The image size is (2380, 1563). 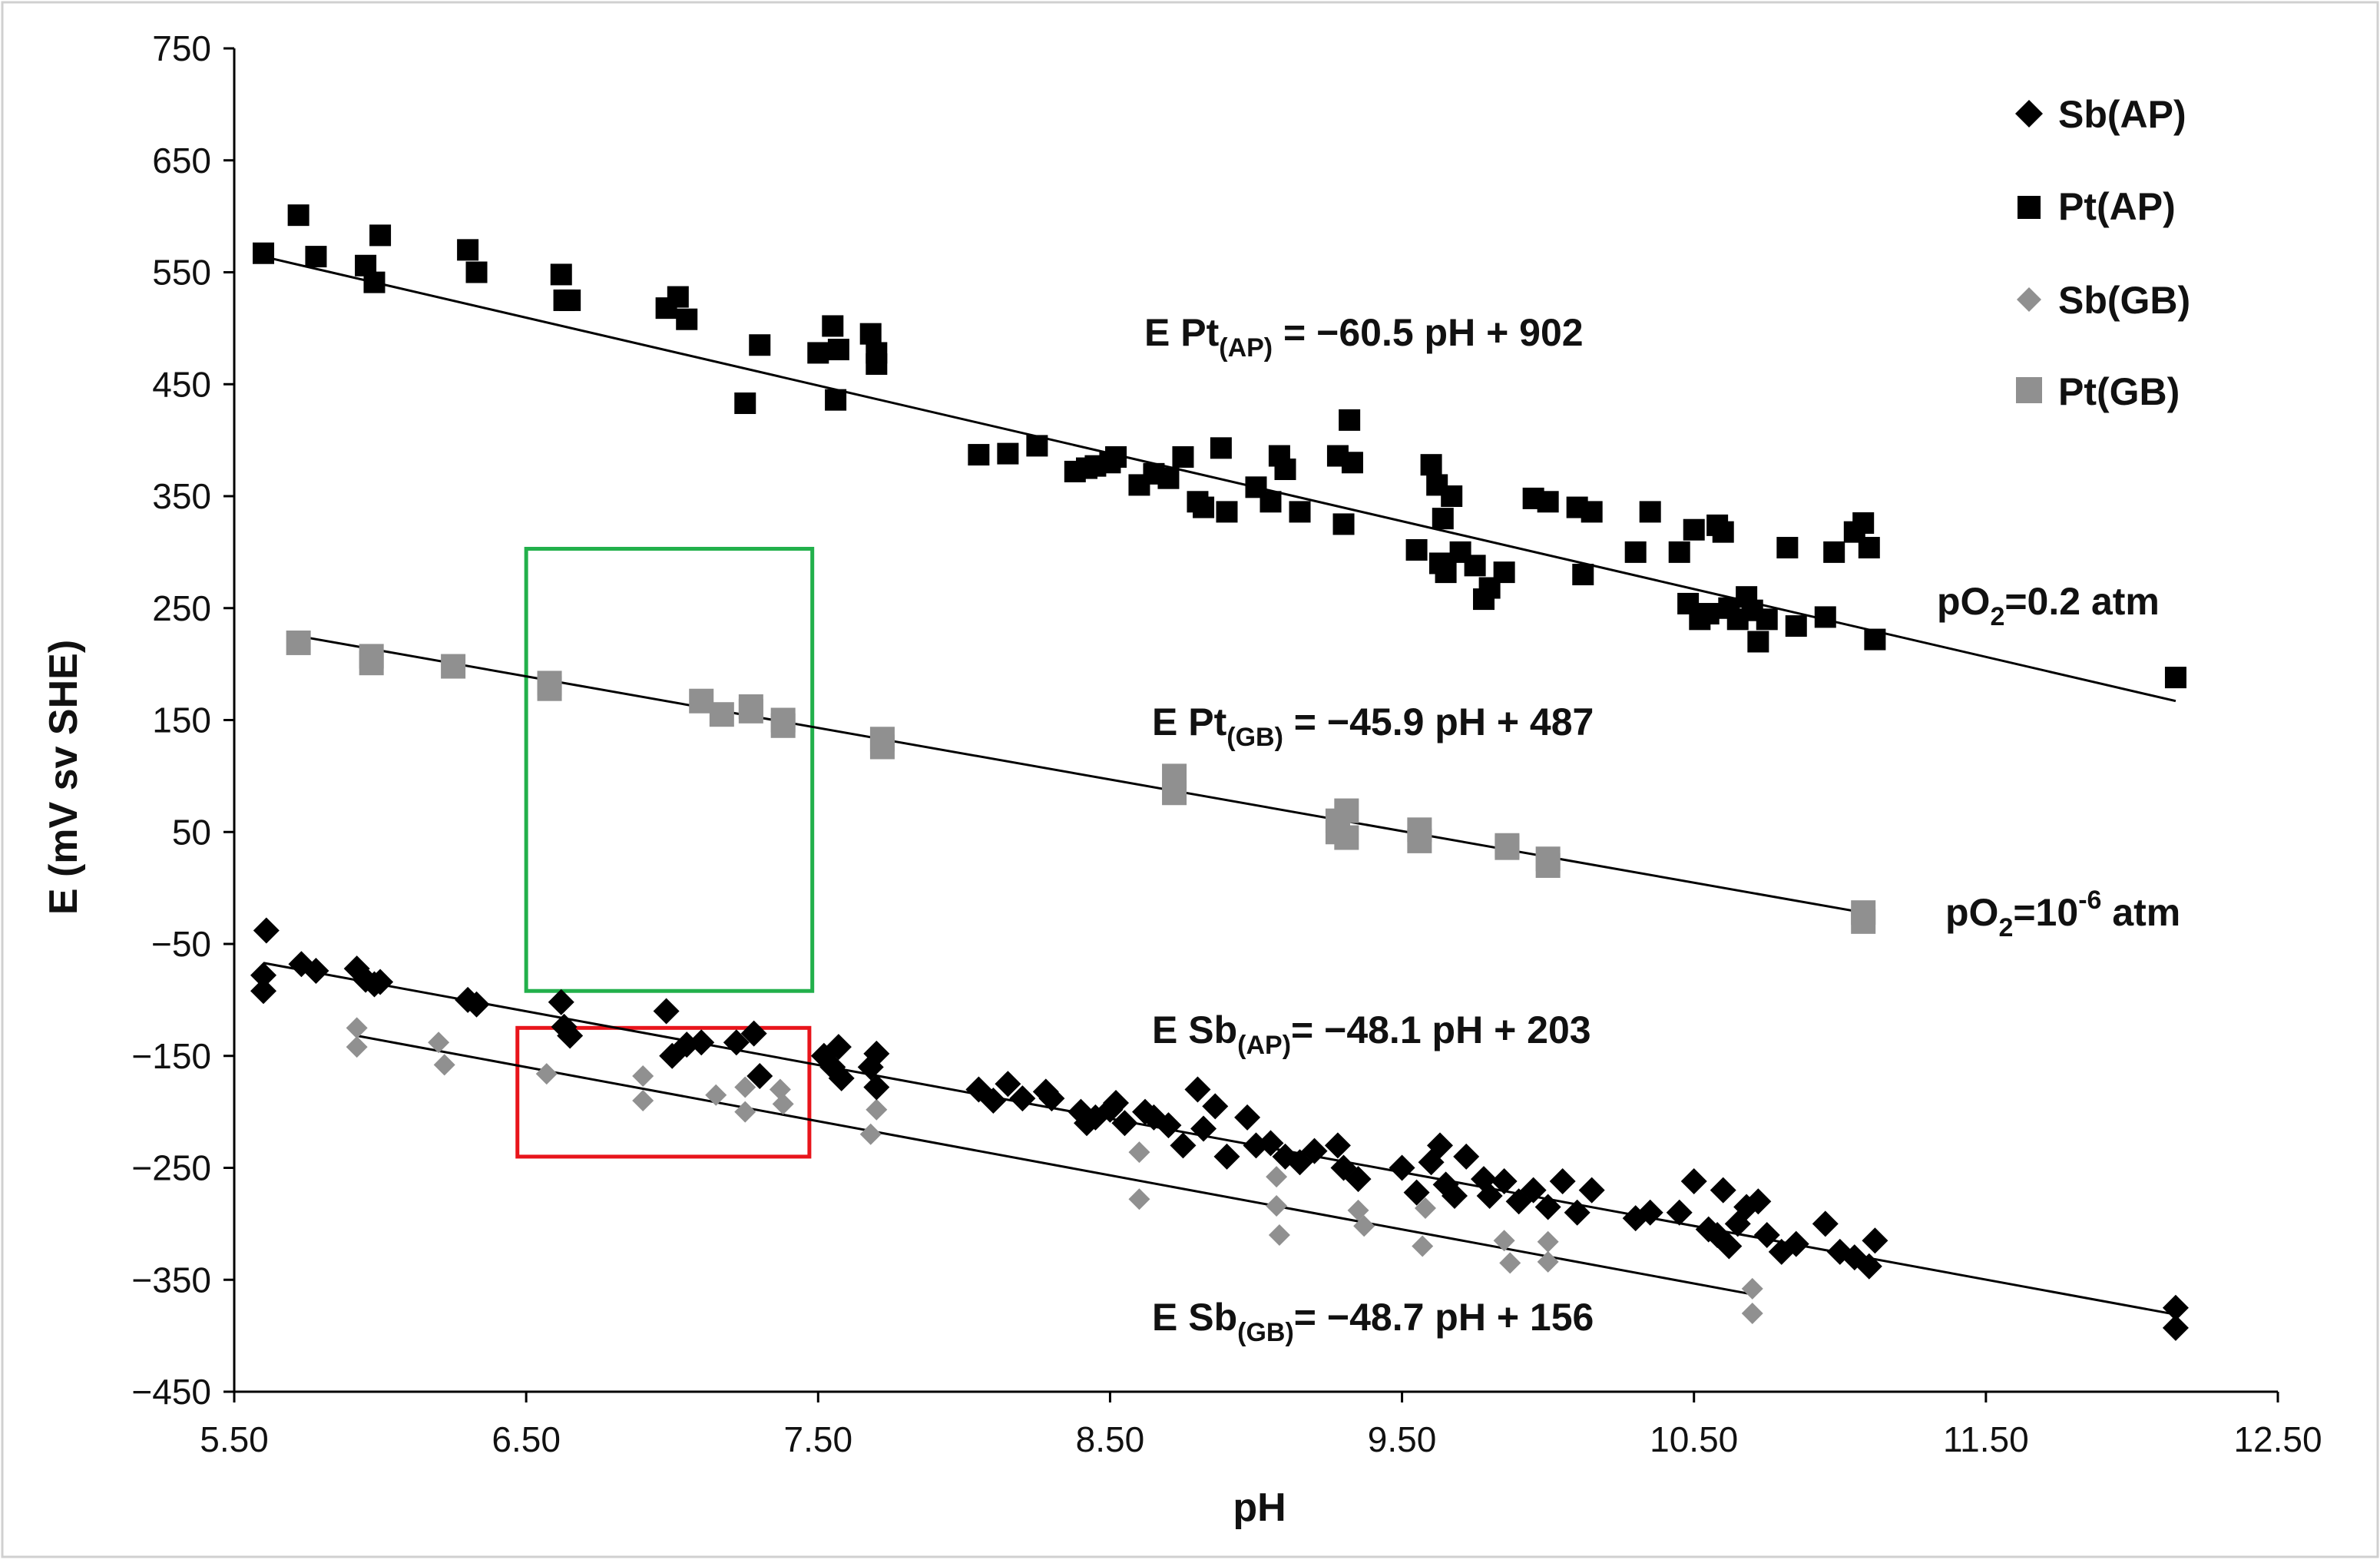 I want to click on y-tick-label: −50, so click(x=181, y=944).